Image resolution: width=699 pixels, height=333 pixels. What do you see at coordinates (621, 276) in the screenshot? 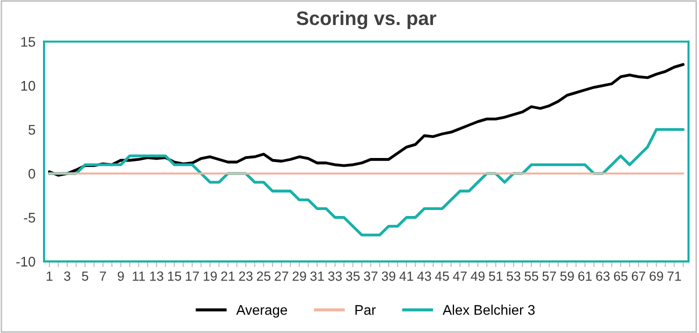
I see `x-tick-label: 65` at bounding box center [621, 276].